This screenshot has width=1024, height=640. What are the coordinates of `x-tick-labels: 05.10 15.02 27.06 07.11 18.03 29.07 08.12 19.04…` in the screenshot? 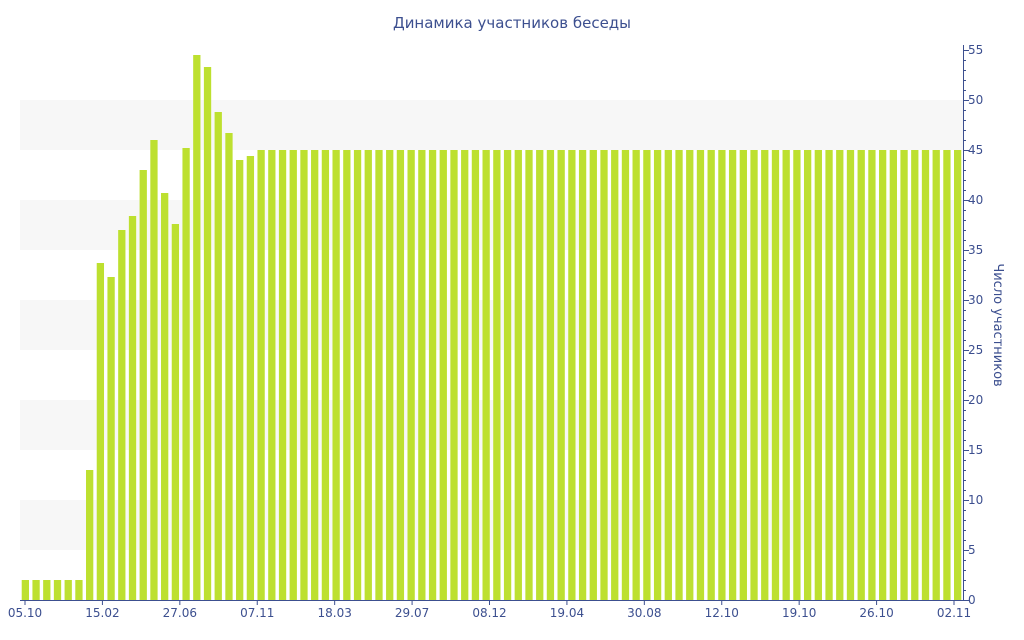 It's located at (489, 613).